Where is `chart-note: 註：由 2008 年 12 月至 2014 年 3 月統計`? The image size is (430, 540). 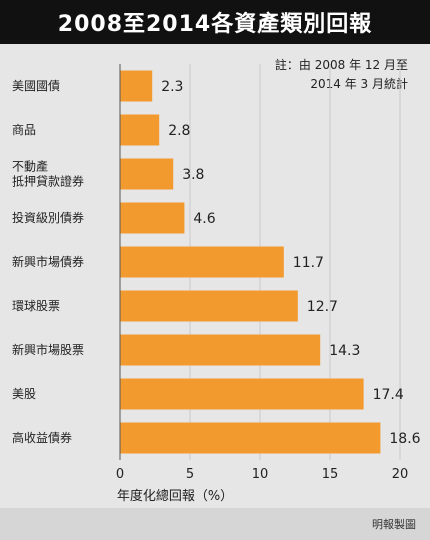
chart-note: 註：由 2008 年 12 月至 2014 年 3 月統計 is located at coordinates (308, 75).